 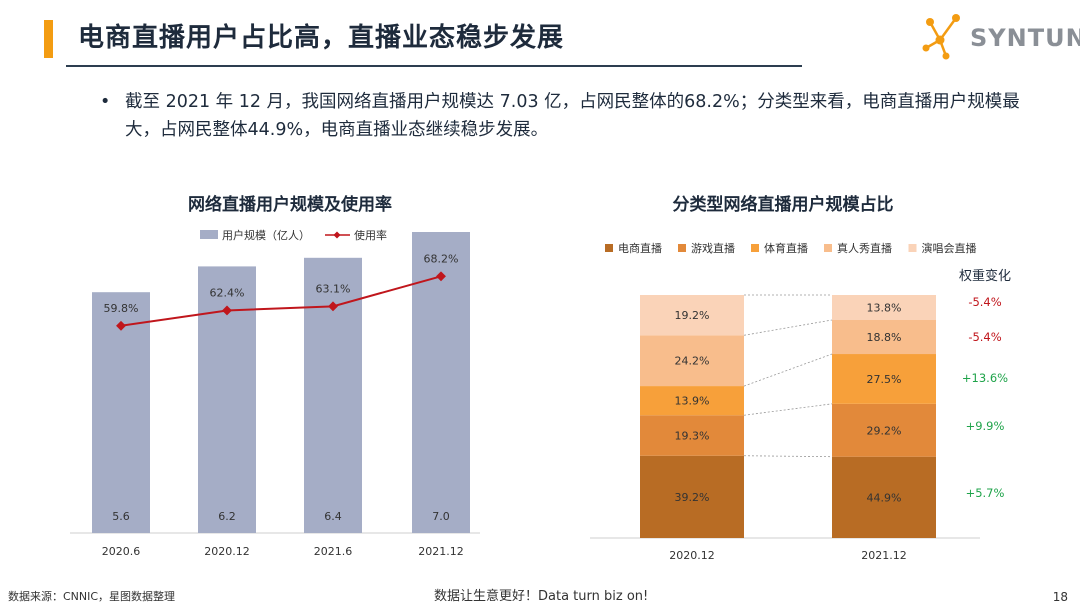 I want to click on usage-rate-label: 59.8%, so click(x=121, y=308).